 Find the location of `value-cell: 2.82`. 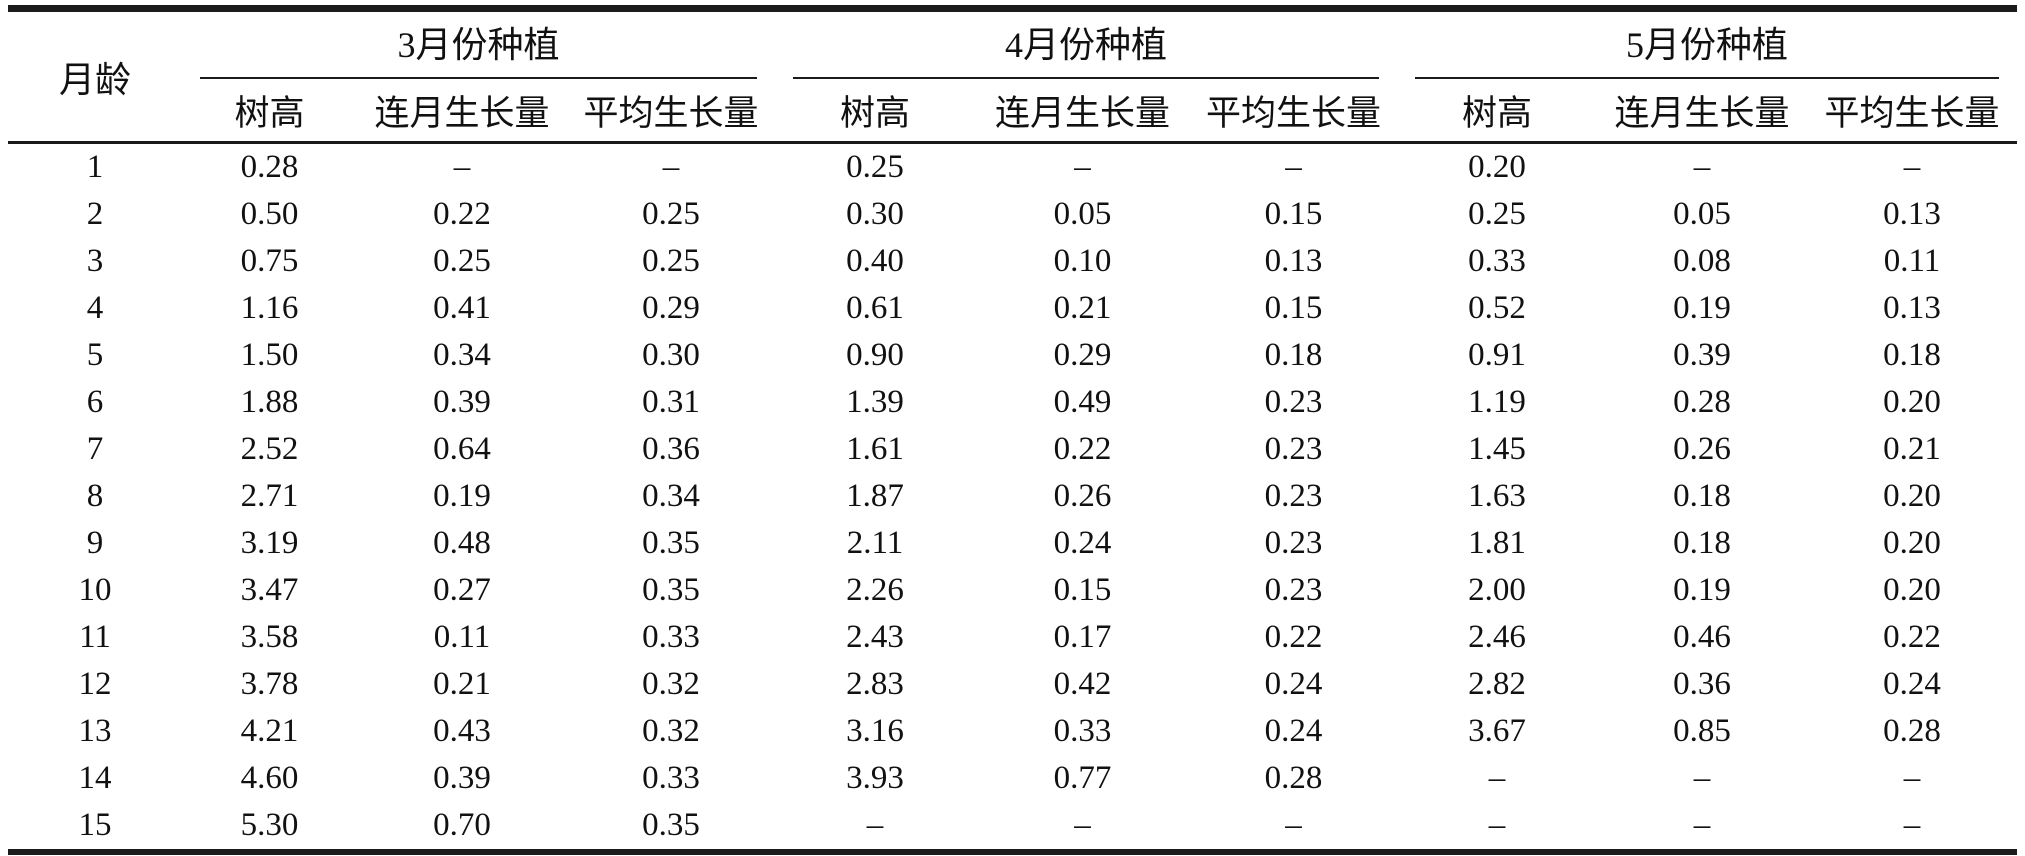

value-cell: 2.82 is located at coordinates (1497, 684).